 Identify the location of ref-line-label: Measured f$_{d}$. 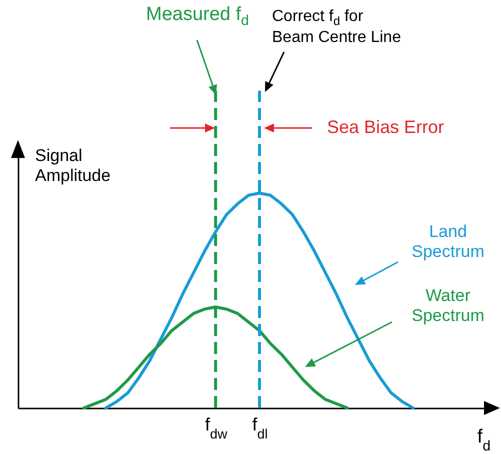
(197, 17).